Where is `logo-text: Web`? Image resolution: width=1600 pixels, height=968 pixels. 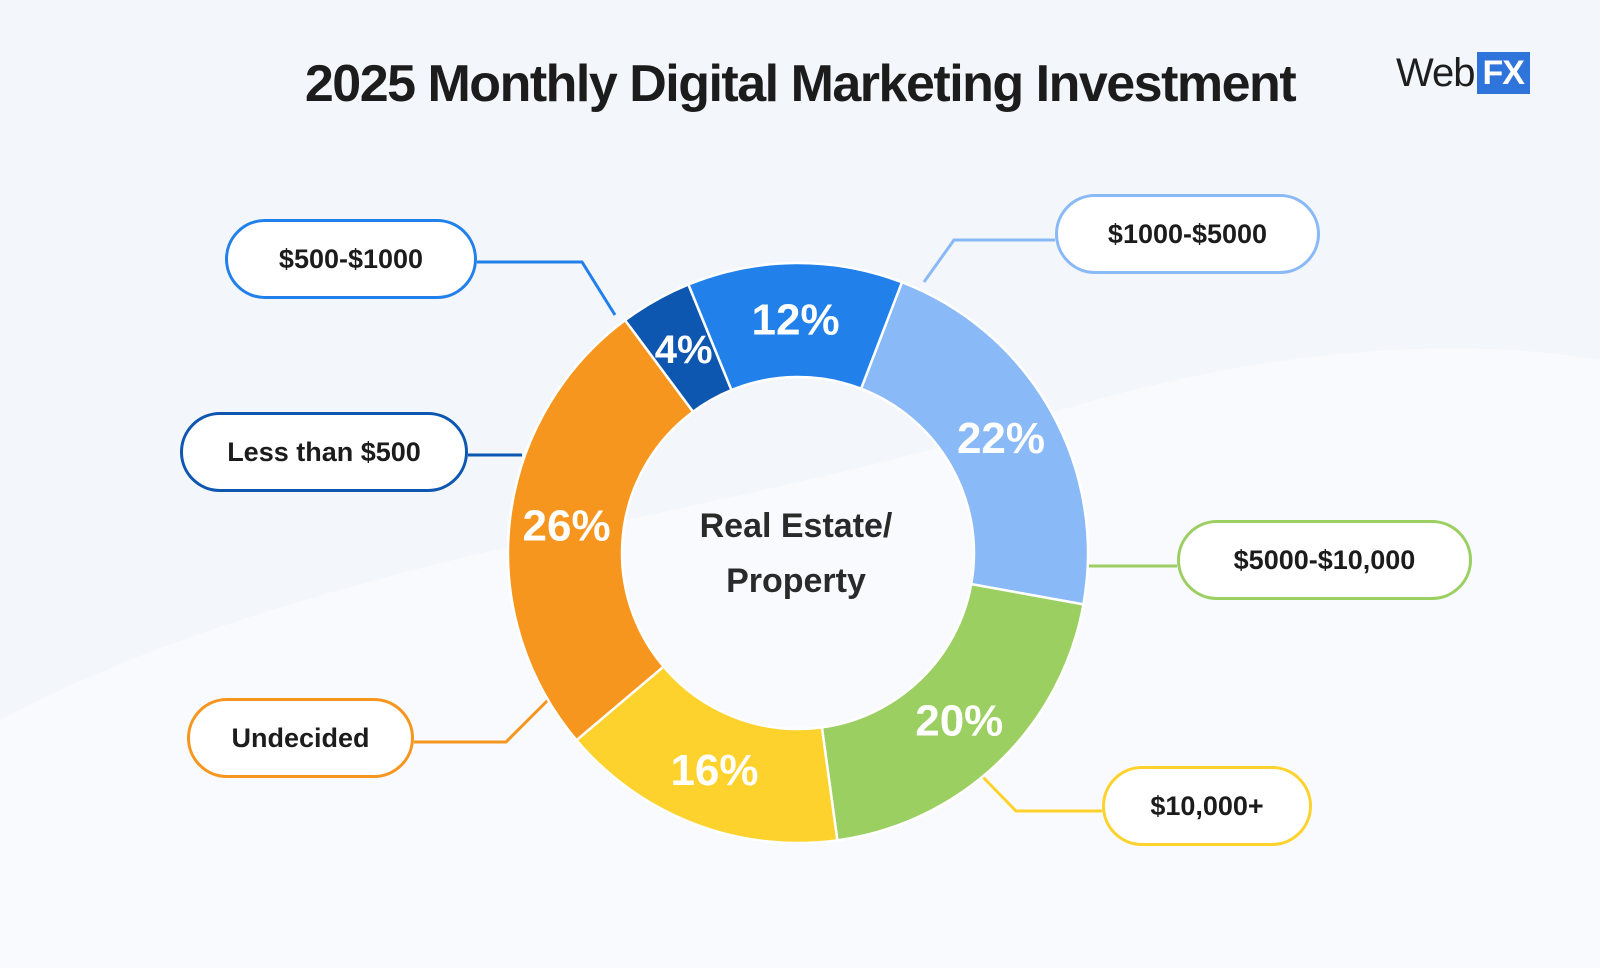 logo-text: Web is located at coordinates (1436, 73).